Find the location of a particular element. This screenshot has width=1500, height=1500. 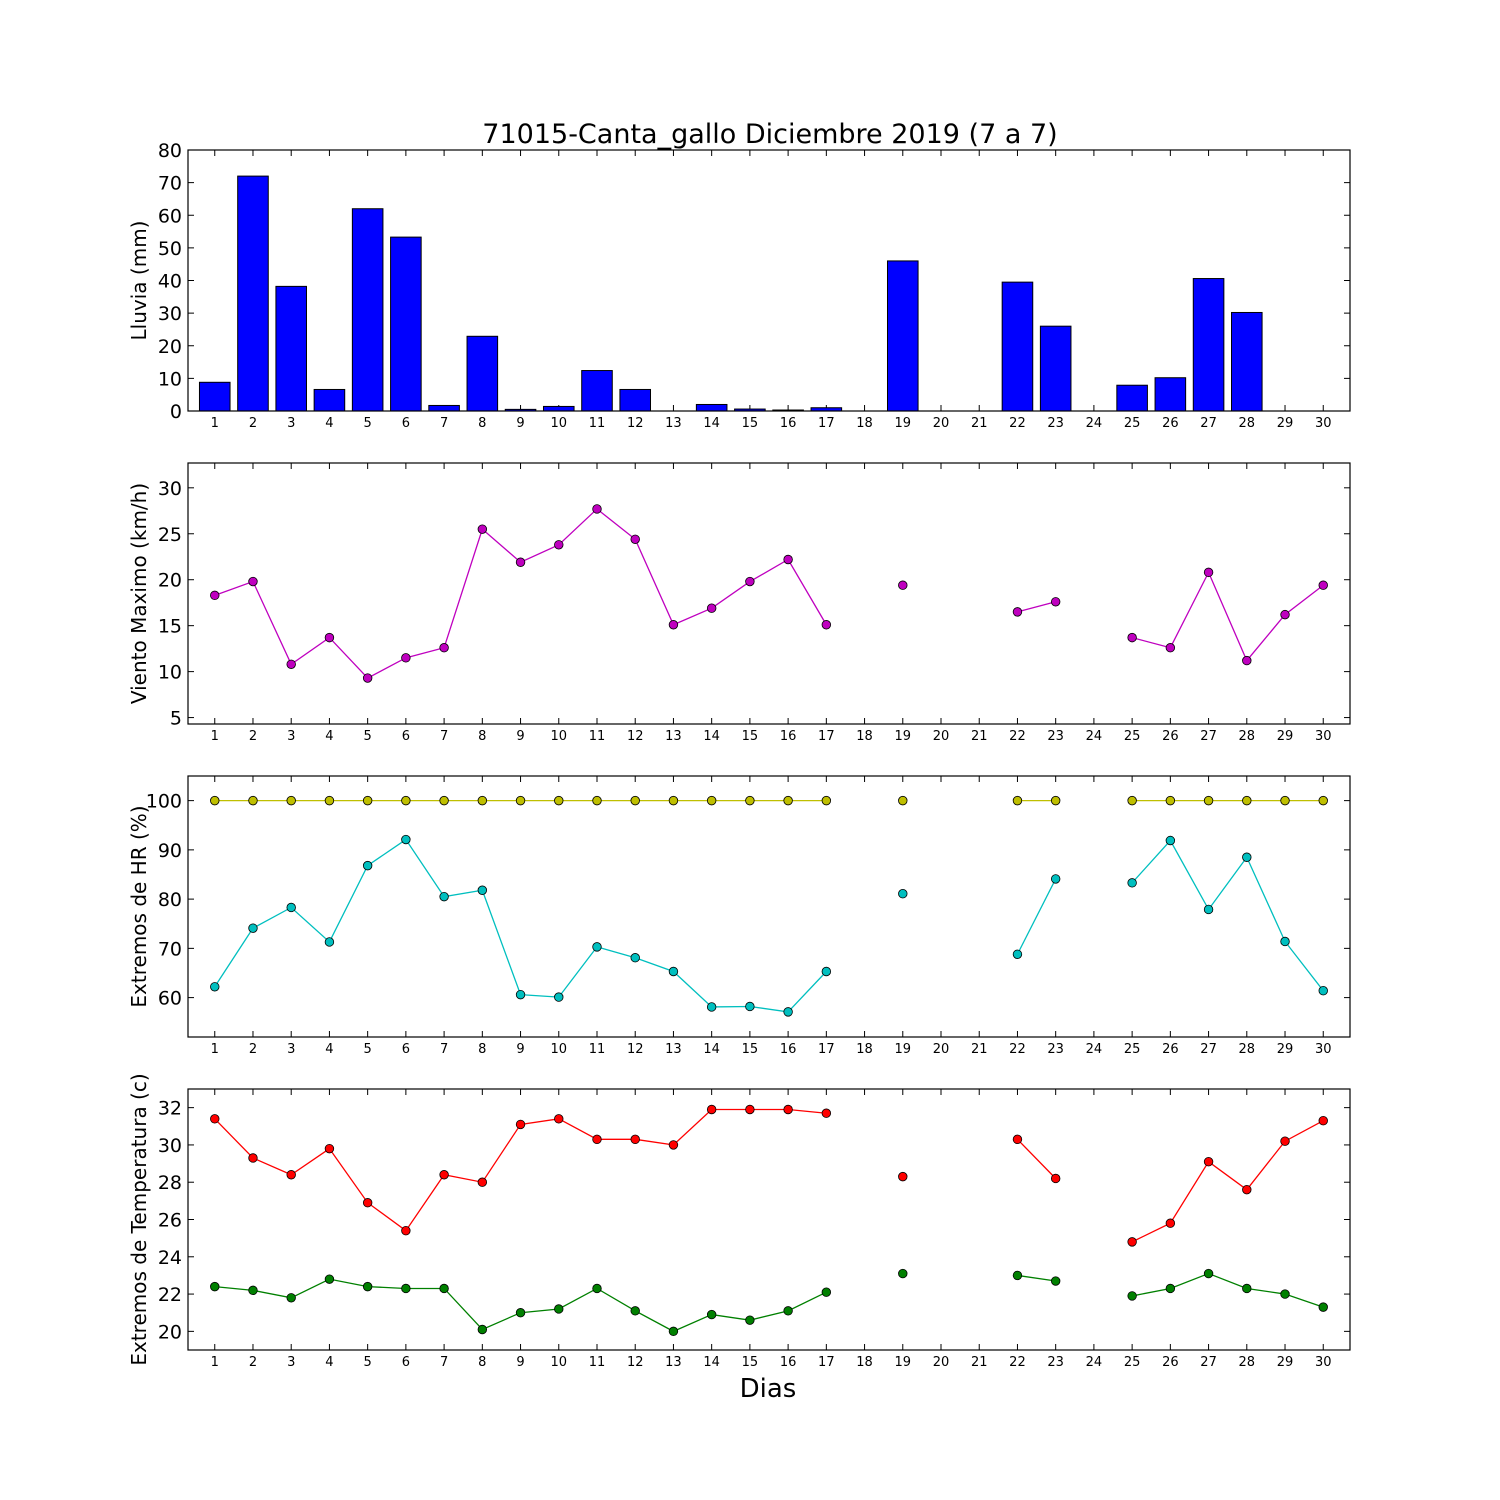

y-axis-label: Extremos de HR (%) is located at coordinates (139, 906).